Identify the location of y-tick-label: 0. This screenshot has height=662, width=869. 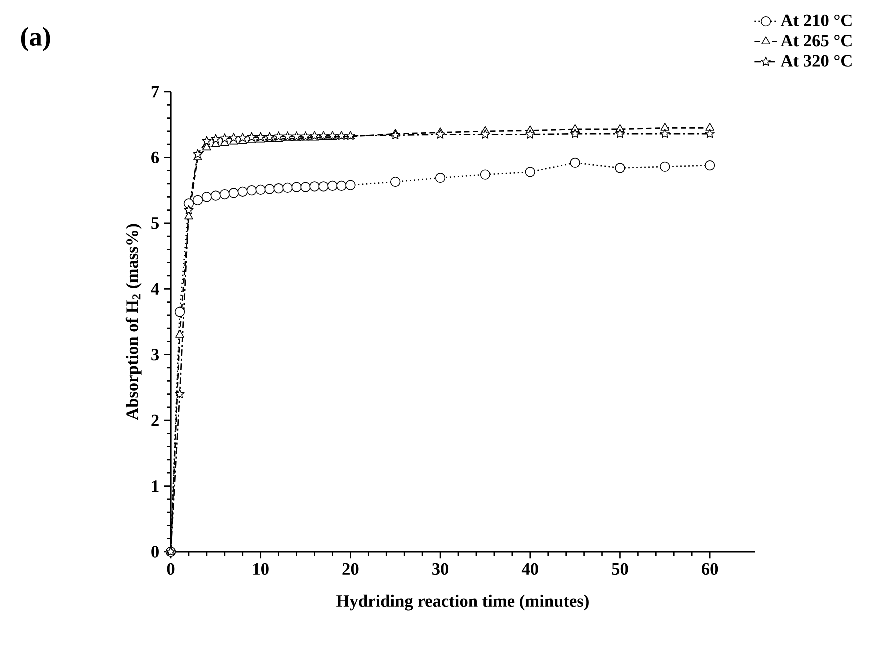
(155, 552).